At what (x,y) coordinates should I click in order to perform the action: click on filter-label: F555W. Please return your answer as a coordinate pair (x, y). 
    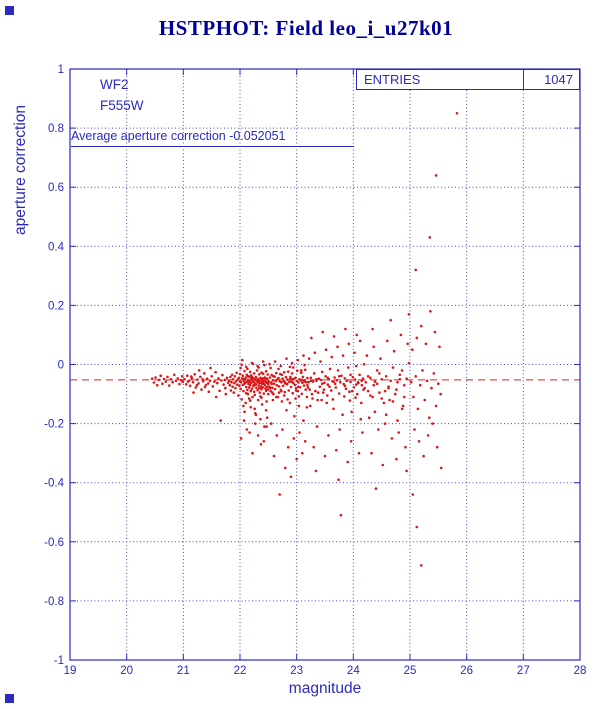
    Looking at the image, I should click on (122, 105).